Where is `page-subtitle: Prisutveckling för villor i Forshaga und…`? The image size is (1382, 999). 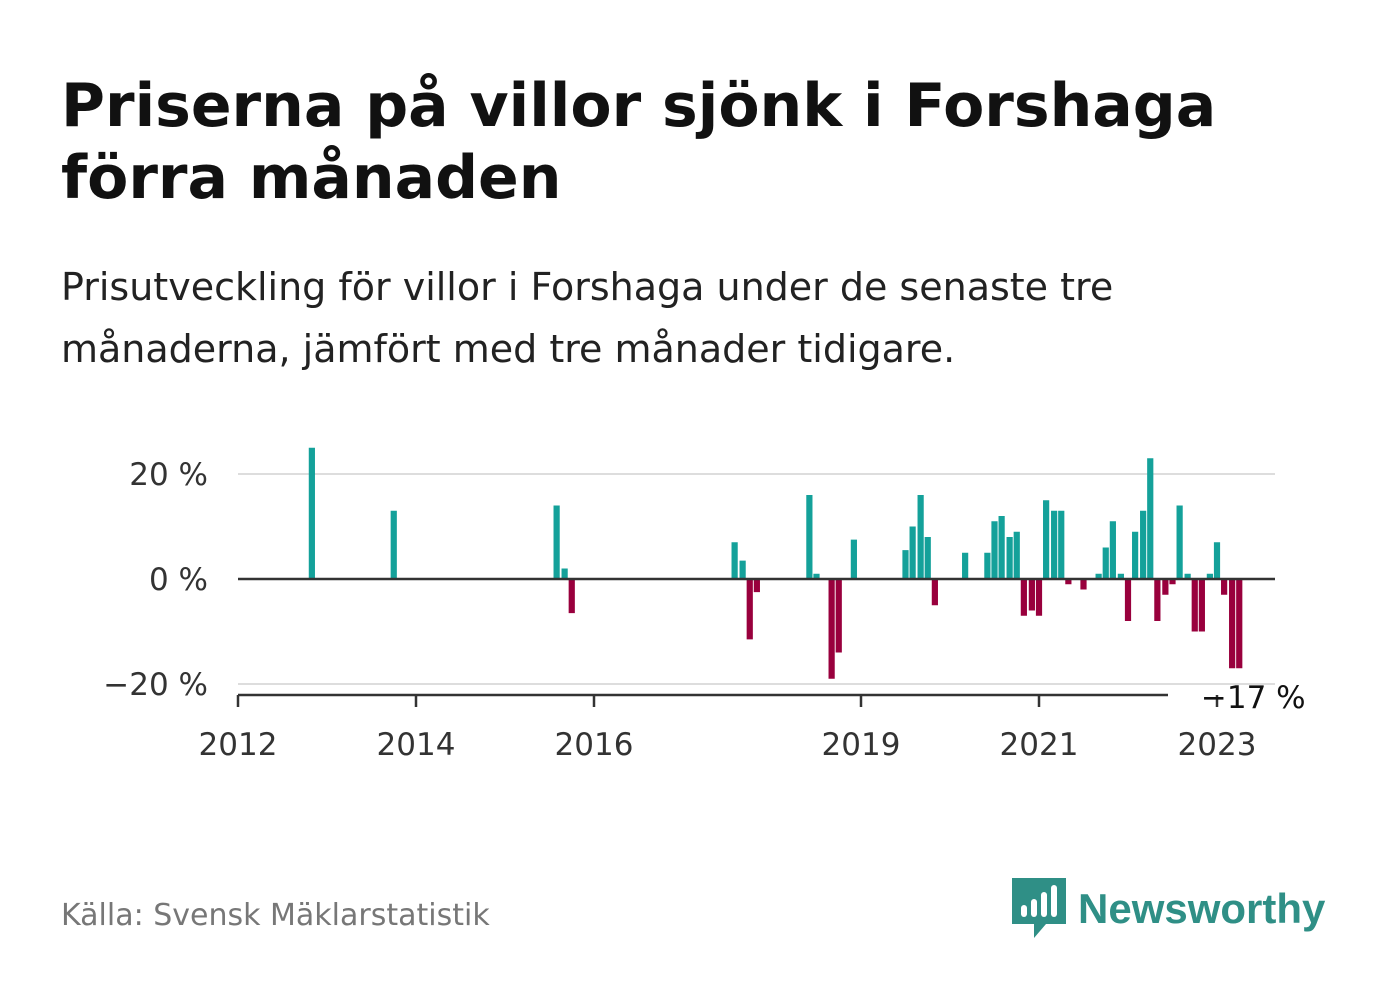 page-subtitle: Prisutveckling för villor i Forshaga und… is located at coordinates (587, 318).